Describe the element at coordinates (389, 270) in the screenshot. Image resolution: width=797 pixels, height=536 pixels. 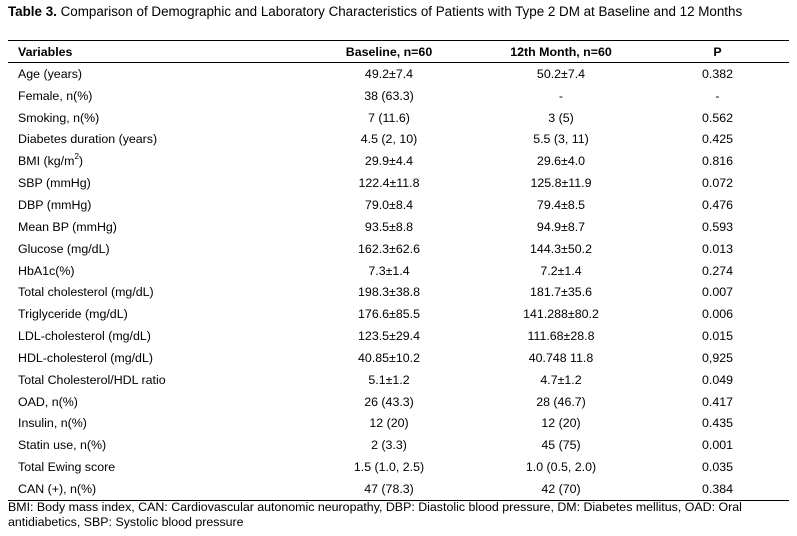
I see `cell-baseline: 7.3±1.4` at that location.